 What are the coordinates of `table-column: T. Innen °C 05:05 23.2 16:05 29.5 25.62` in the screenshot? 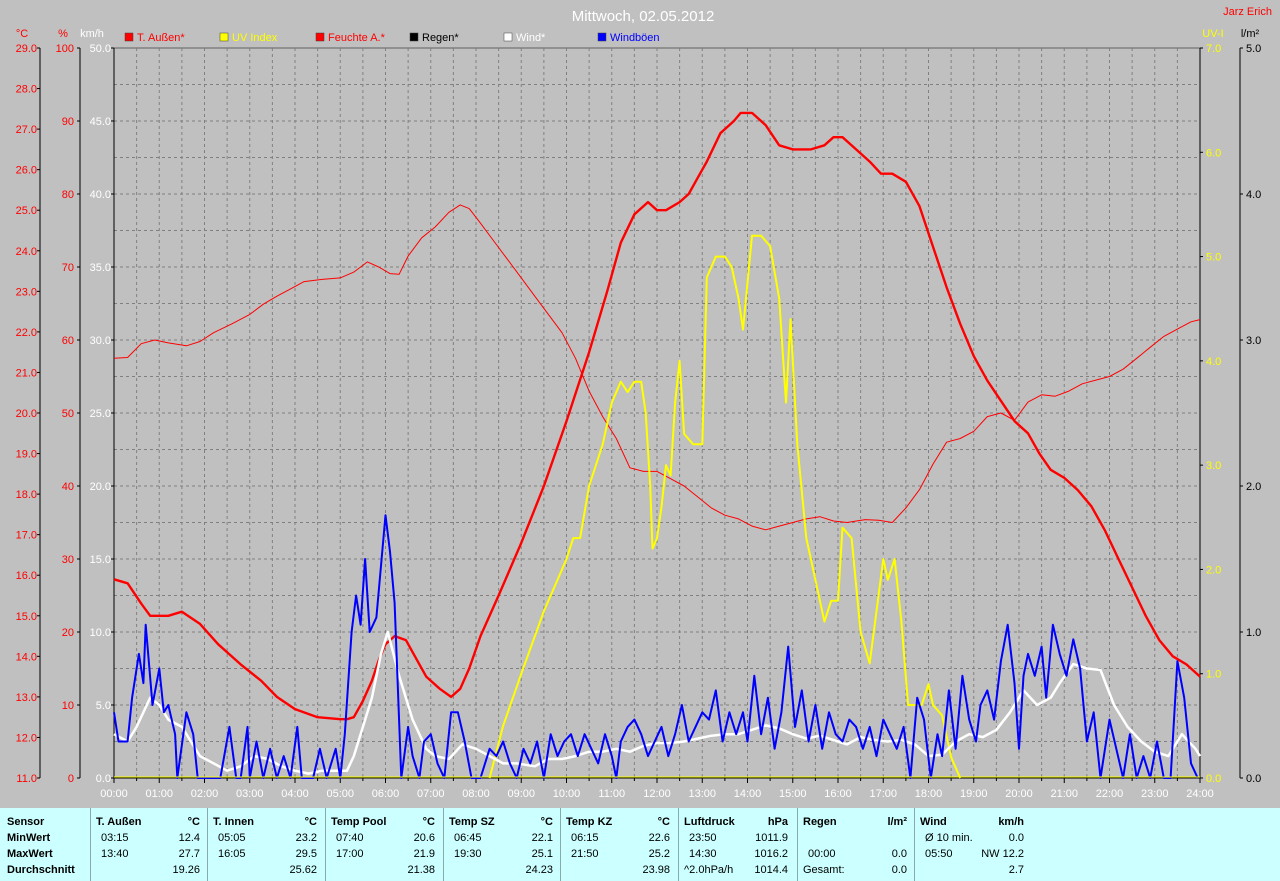 It's located at (266, 844).